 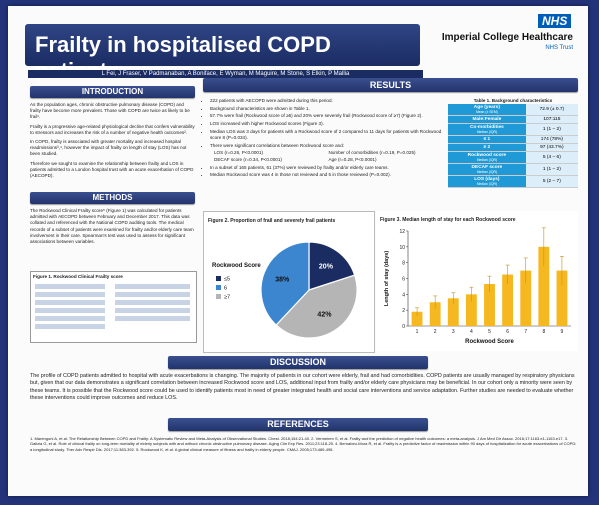 What do you see at coordinates (487, 180) in the screenshot?
I see `row-label-text: LOS (days)` at bounding box center [487, 180].